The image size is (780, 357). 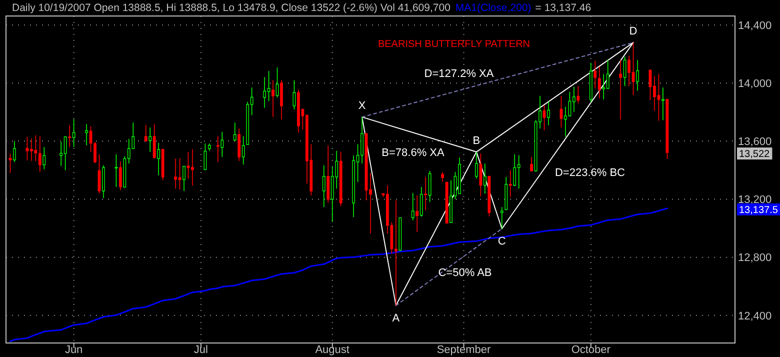 I want to click on x-tick-label: October, so click(x=591, y=350).